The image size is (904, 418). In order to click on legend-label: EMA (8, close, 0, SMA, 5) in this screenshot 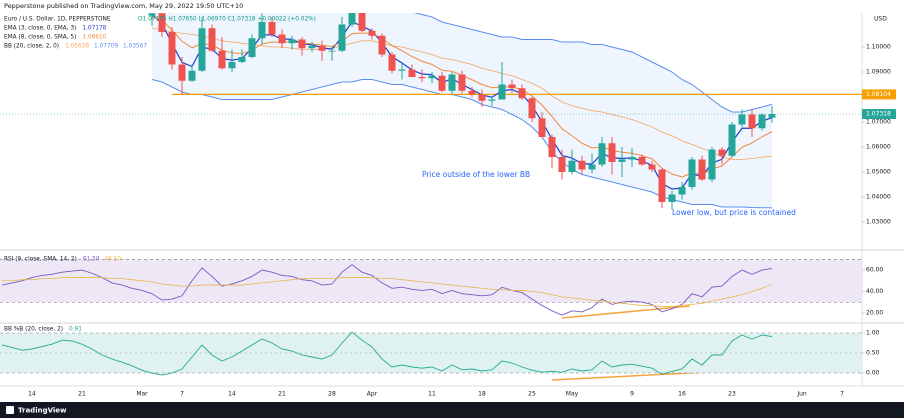, I will do `click(40, 38)`.